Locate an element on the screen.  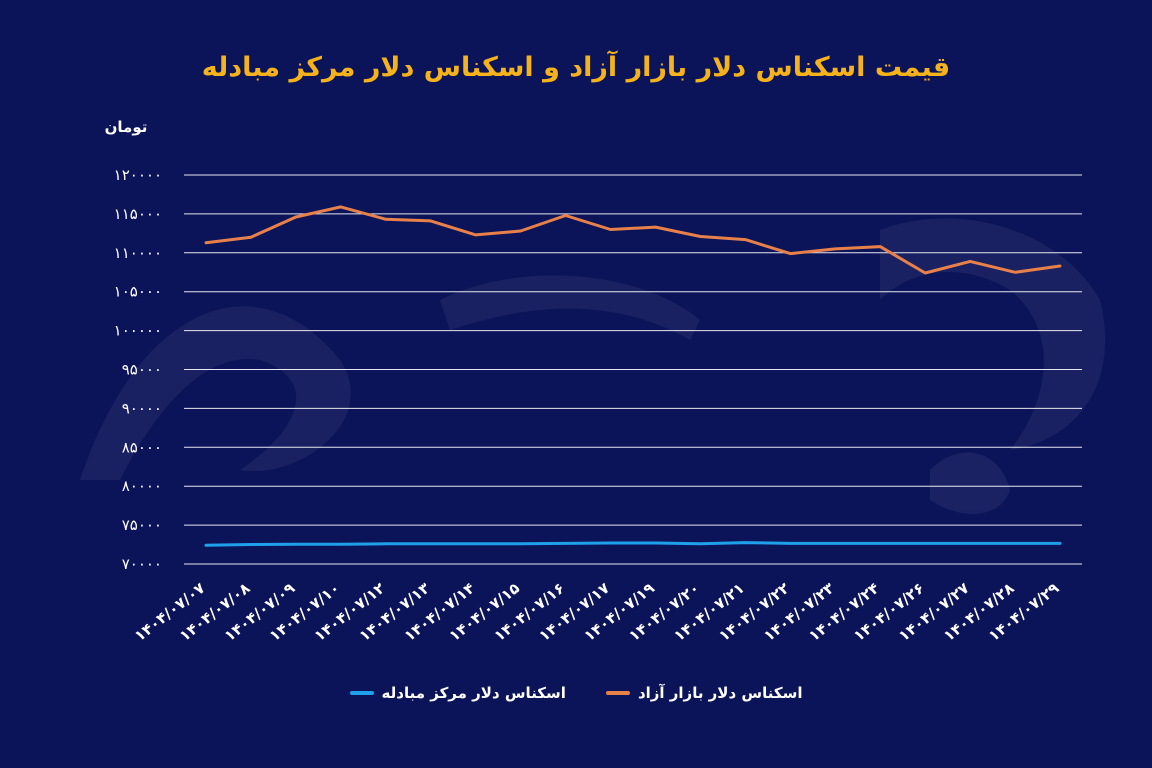
legend-label-free-market: اسکناس دلار بازار آزاد is located at coordinates (720, 693).